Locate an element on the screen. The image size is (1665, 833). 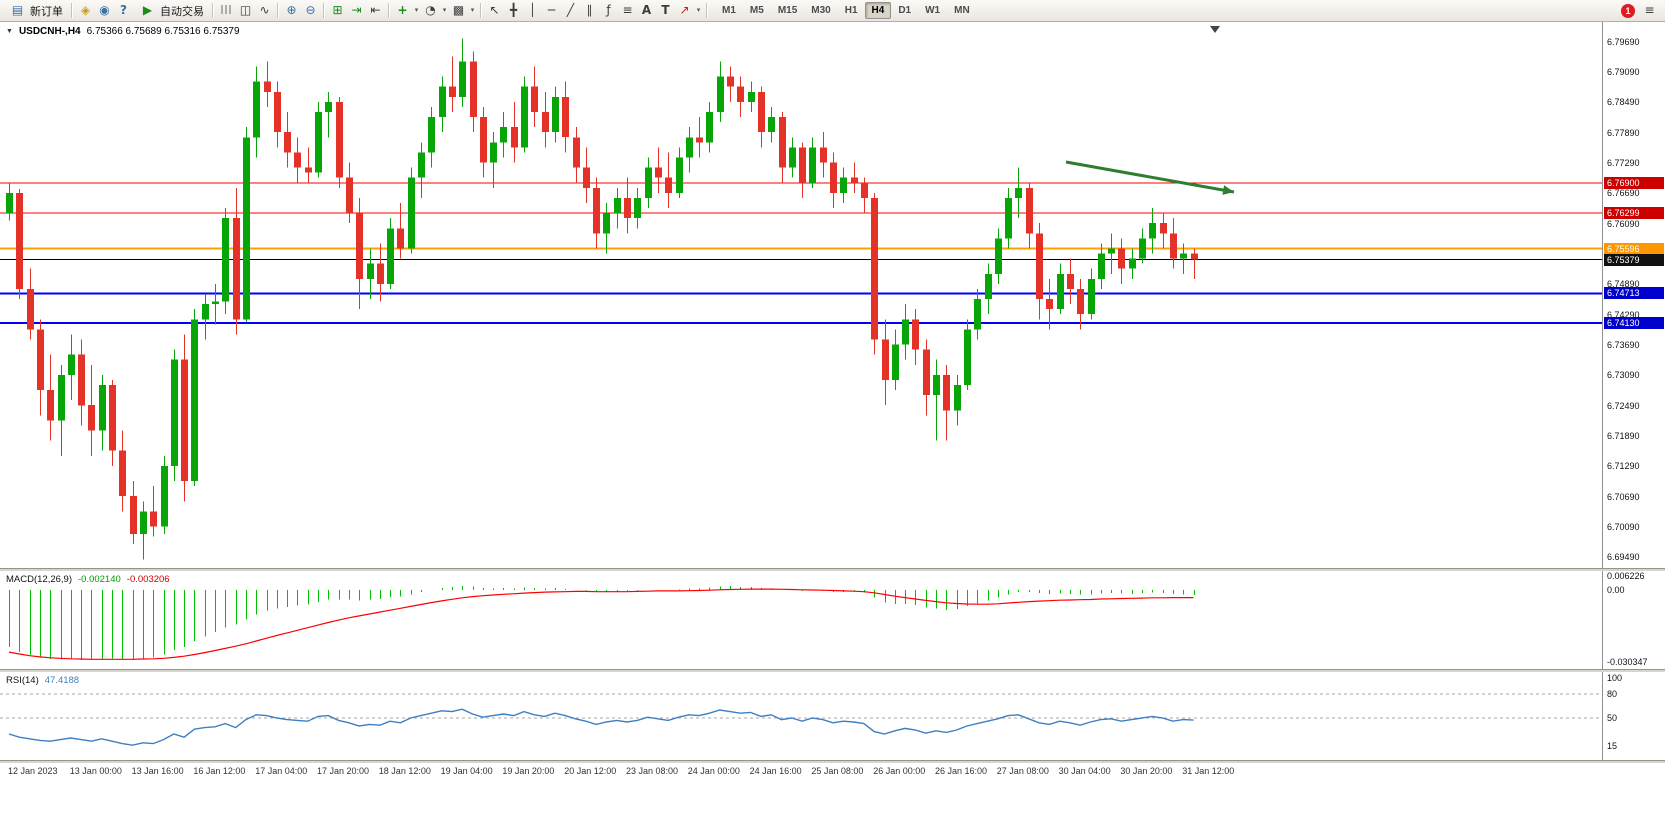
macd-signal-value: -0.003206 is located at coordinates (148, 579).